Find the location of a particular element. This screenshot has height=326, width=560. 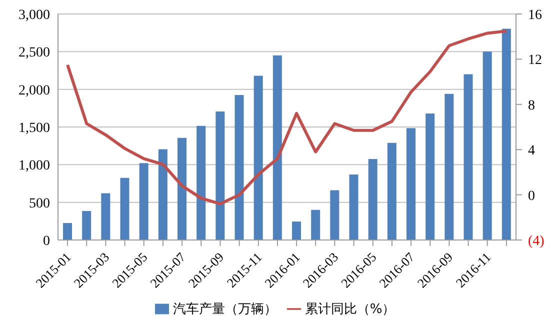

y-tick-label: 2,000 is located at coordinates (34, 90).